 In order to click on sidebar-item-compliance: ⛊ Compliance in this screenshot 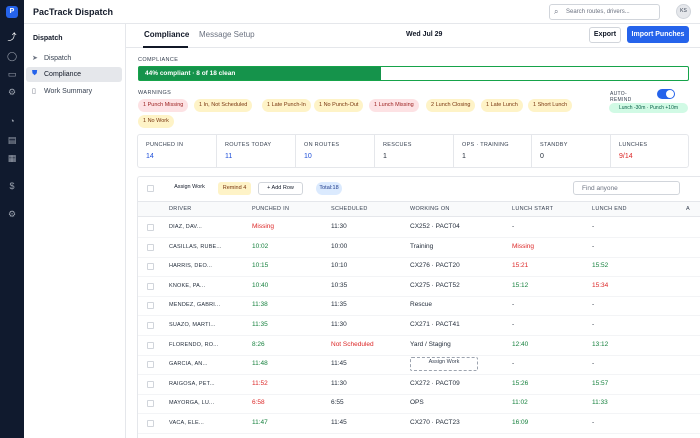, I will do `click(74, 74)`.